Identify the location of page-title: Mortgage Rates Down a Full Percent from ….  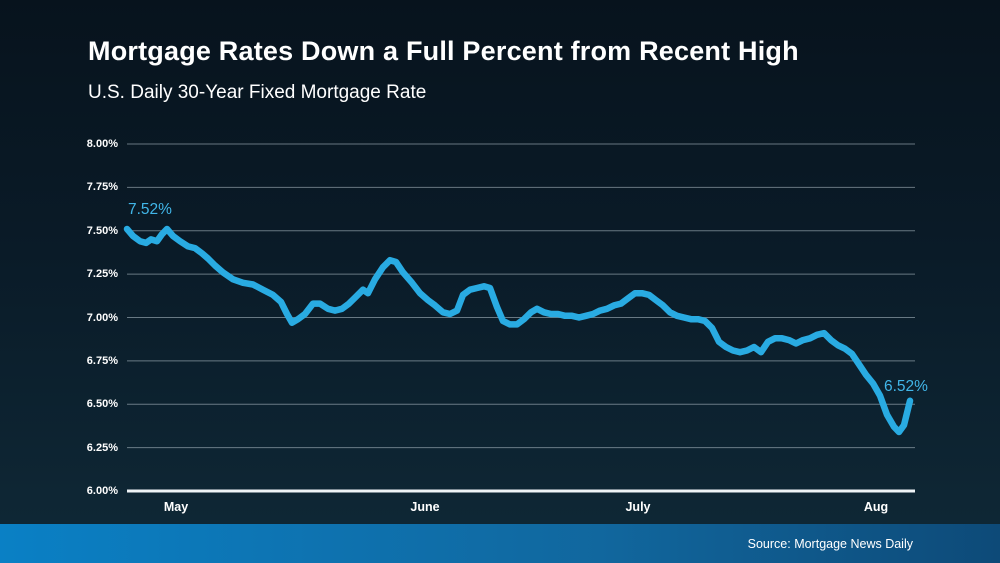
(443, 51).